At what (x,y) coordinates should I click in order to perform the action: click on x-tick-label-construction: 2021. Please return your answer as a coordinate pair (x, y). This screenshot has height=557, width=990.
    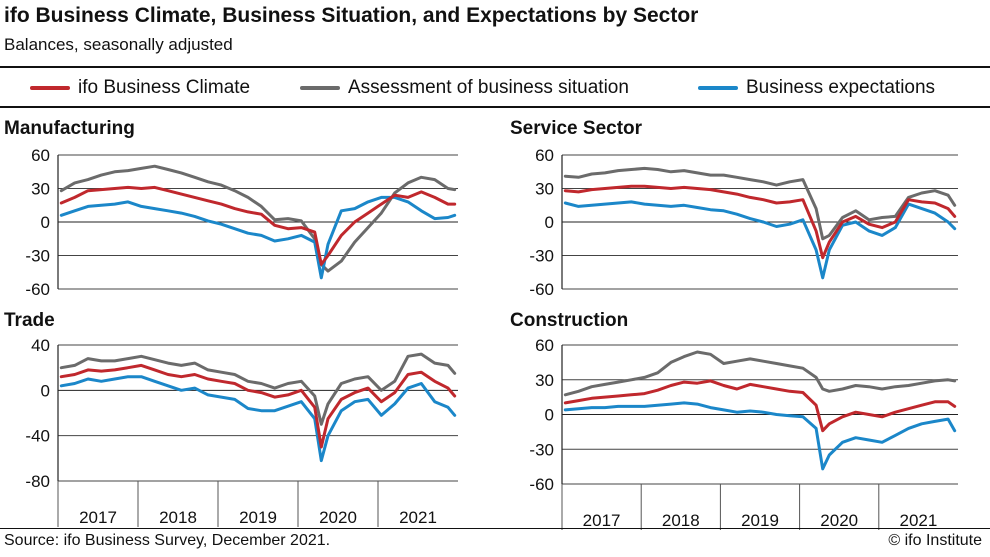
    Looking at the image, I should click on (918, 520).